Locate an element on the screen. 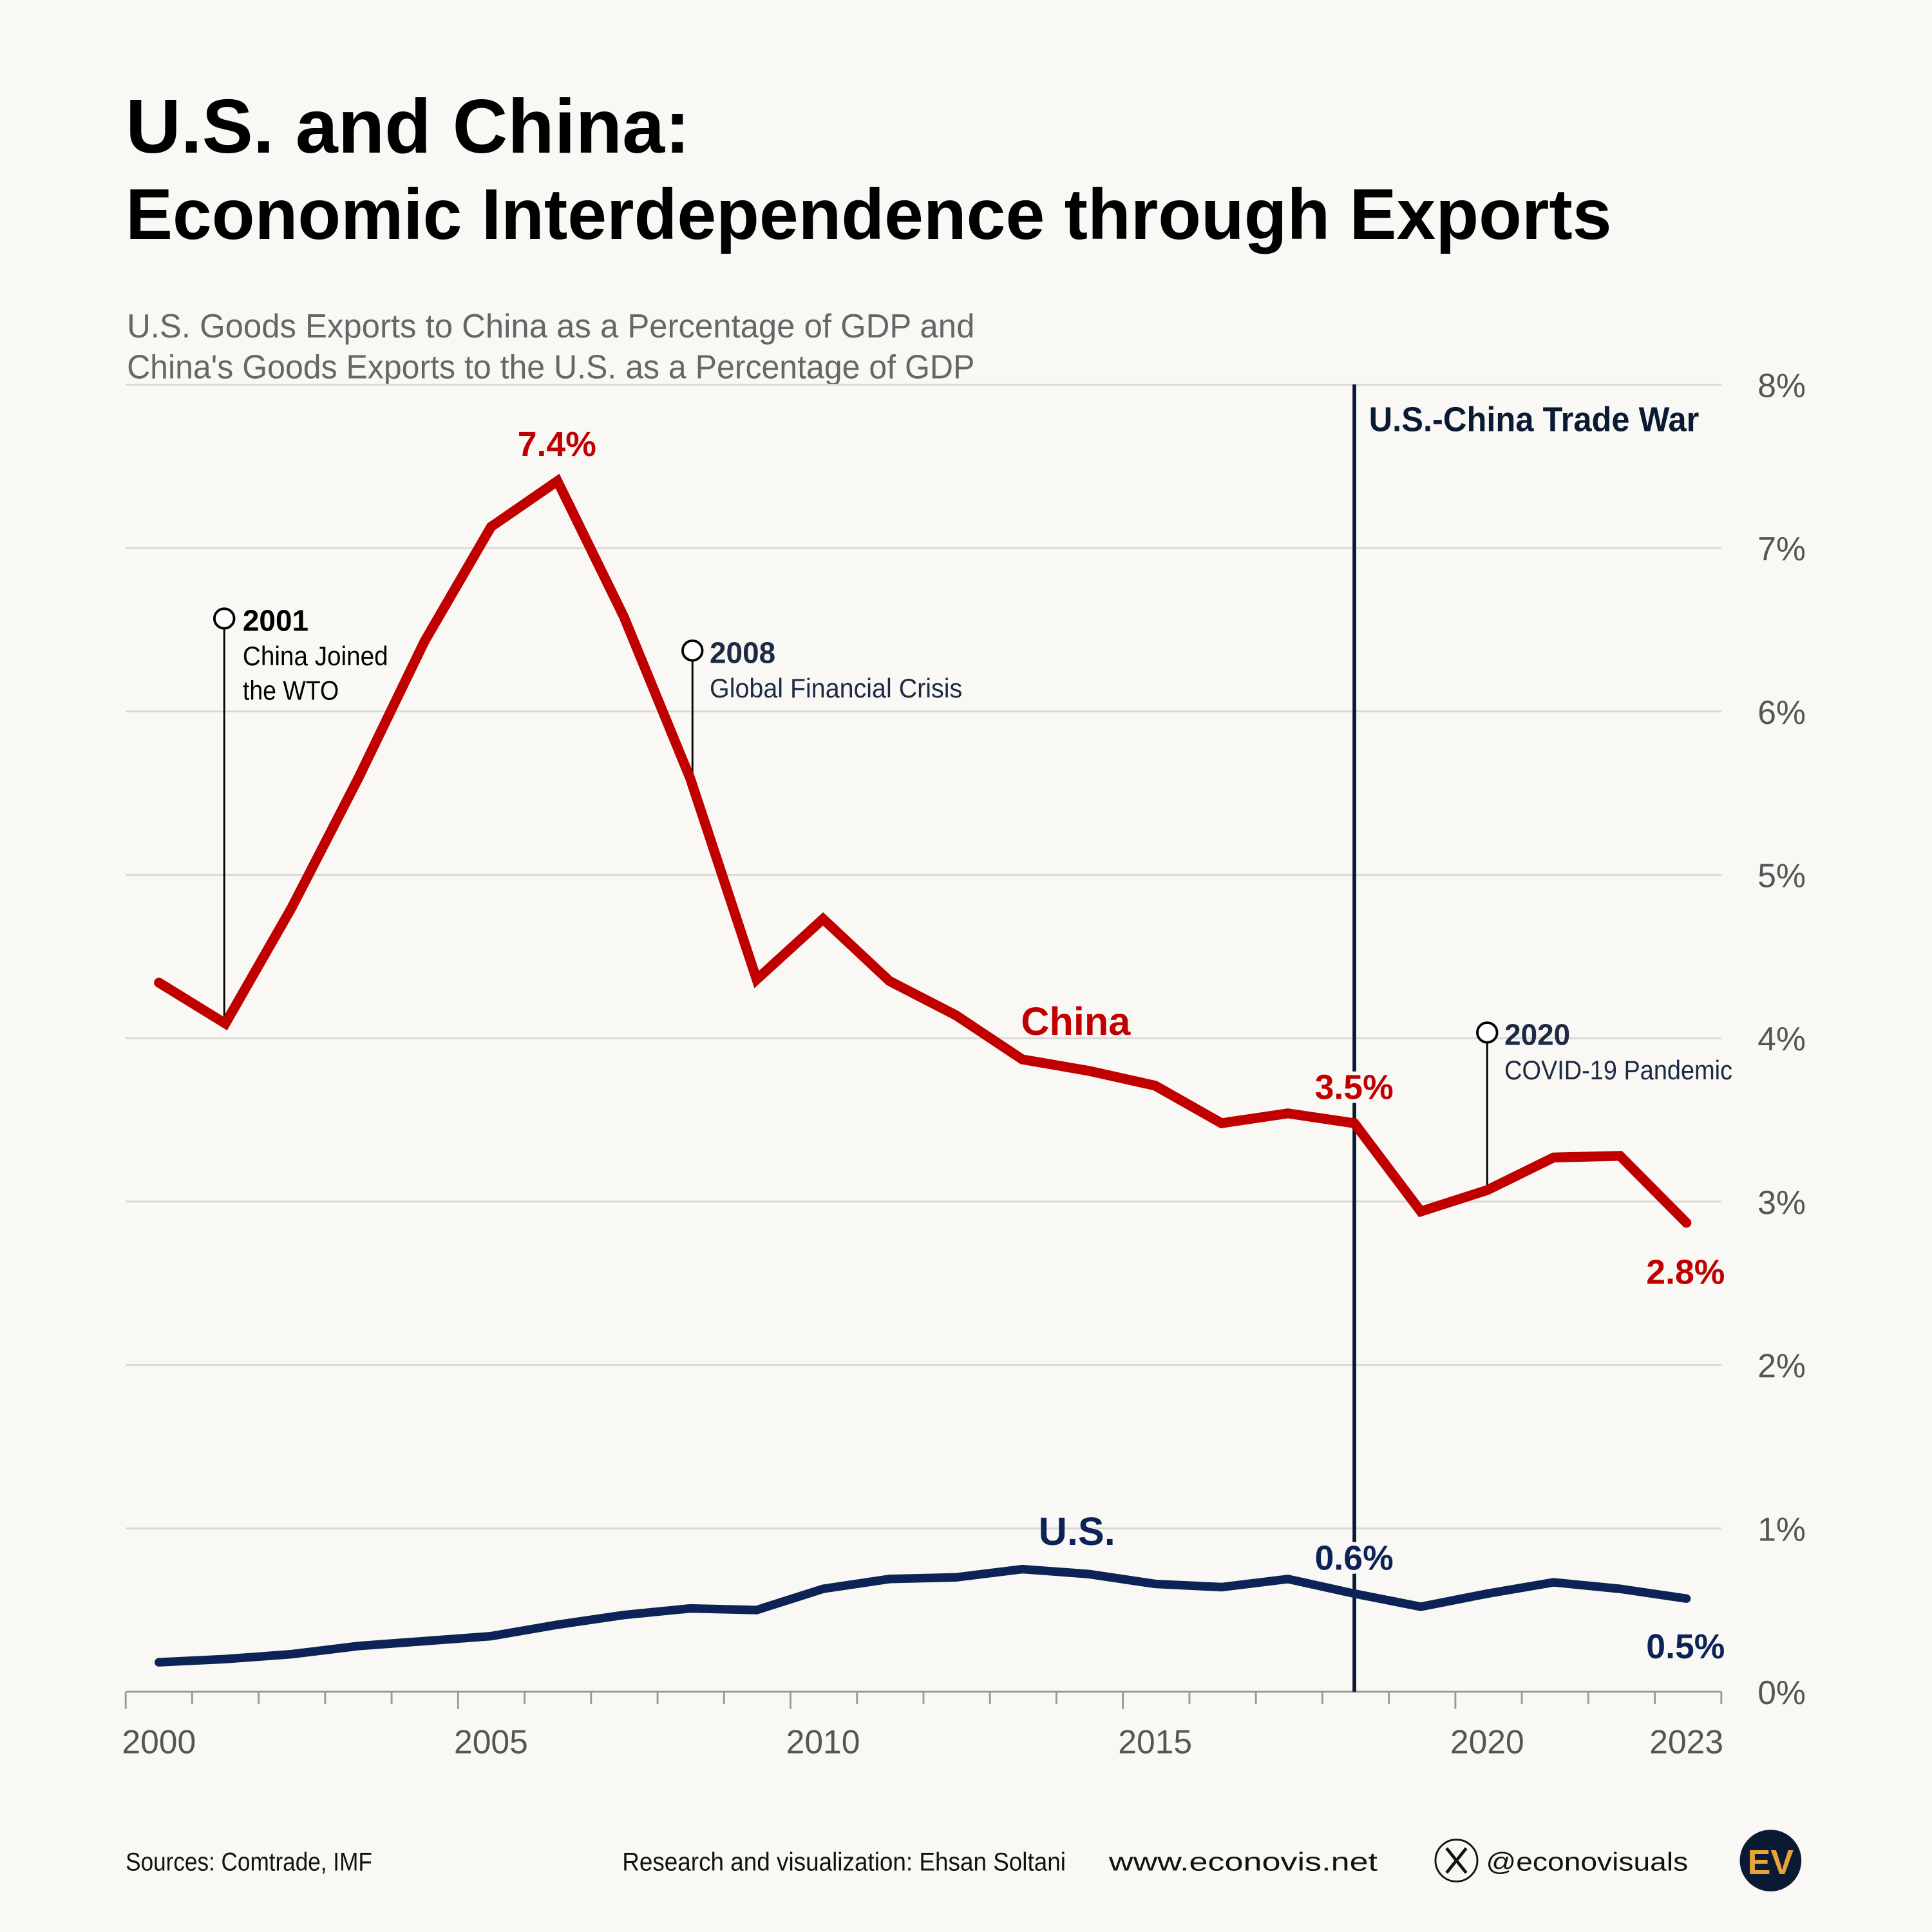 The width and height of the screenshot is (1932, 1932). x-logo-icon is located at coordinates (1457, 1861).